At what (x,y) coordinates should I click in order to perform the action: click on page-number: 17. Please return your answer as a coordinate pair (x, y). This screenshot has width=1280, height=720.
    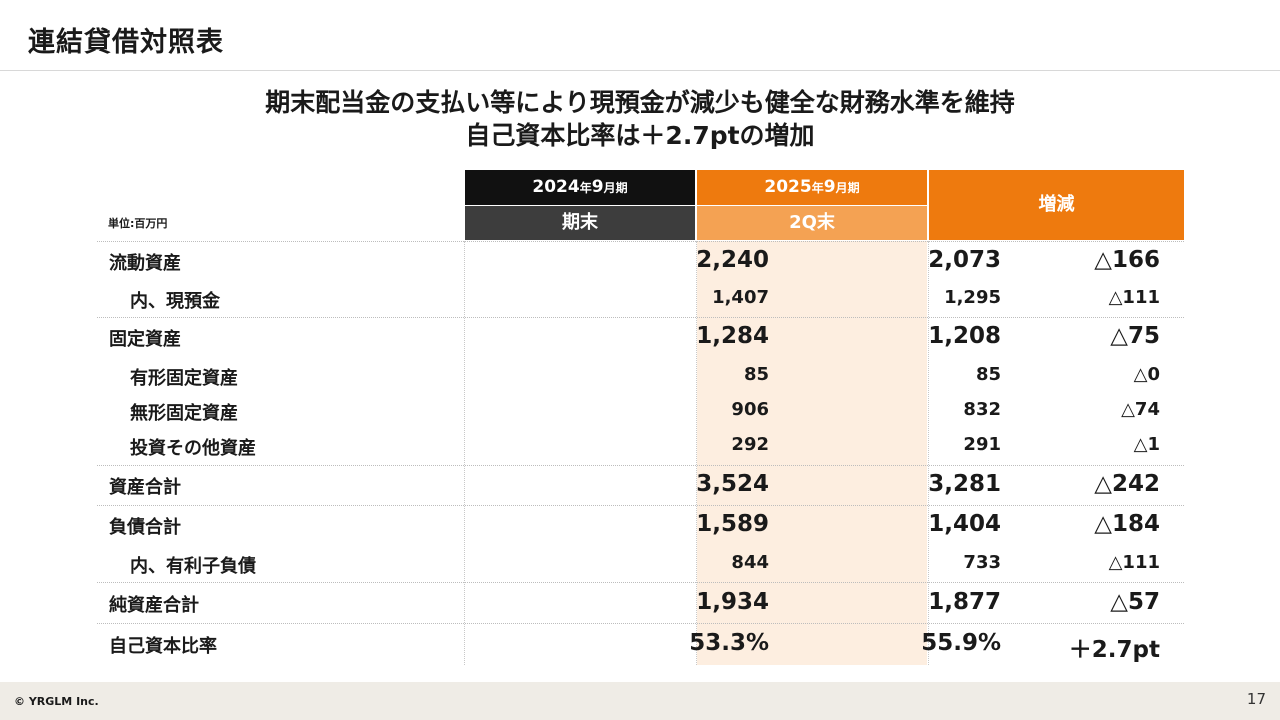
    Looking at the image, I should click on (1256, 699).